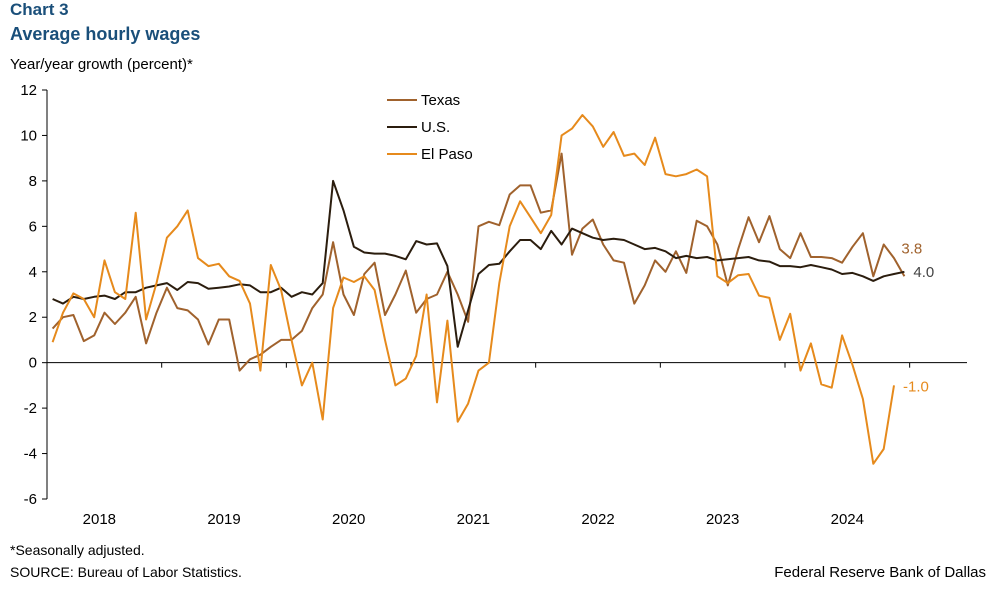 This screenshot has height=589, width=997. Describe the element at coordinates (847, 519) in the screenshot. I see `x-tick-label: 2024` at that location.